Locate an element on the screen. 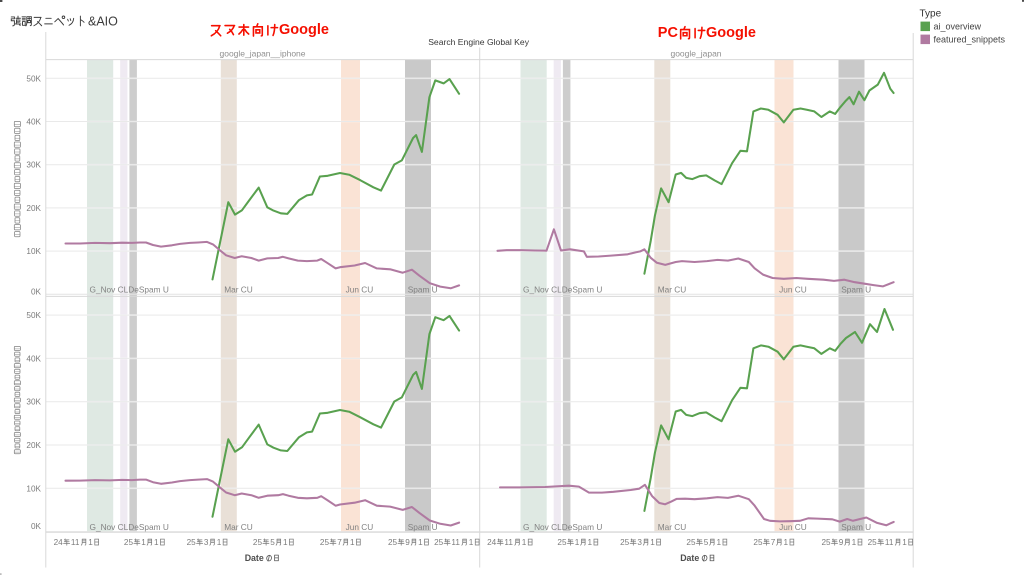  svg-text: google_japan is located at coordinates (695, 54).